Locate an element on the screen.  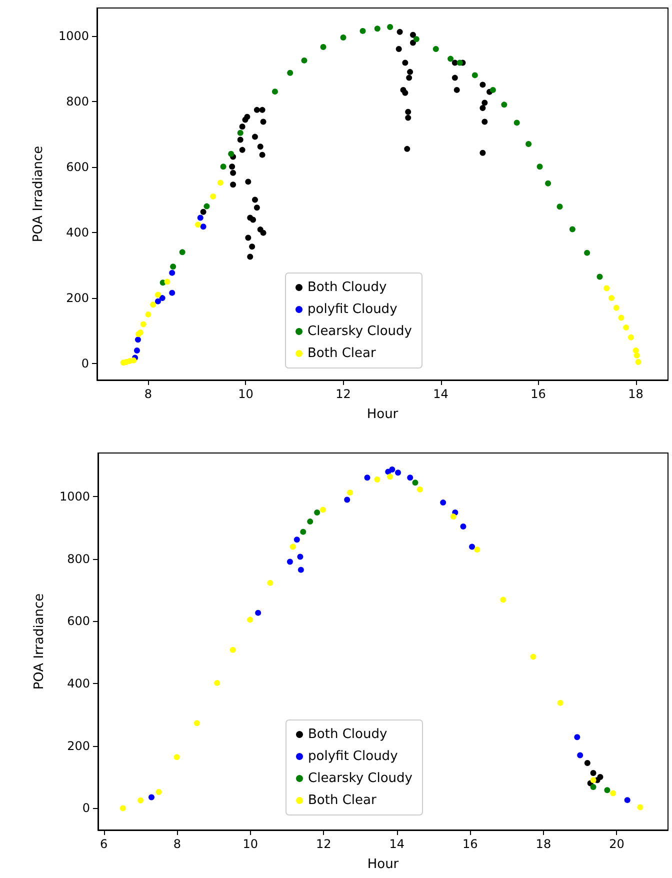
y-tick-label: 600 is located at coordinates (78, 621).